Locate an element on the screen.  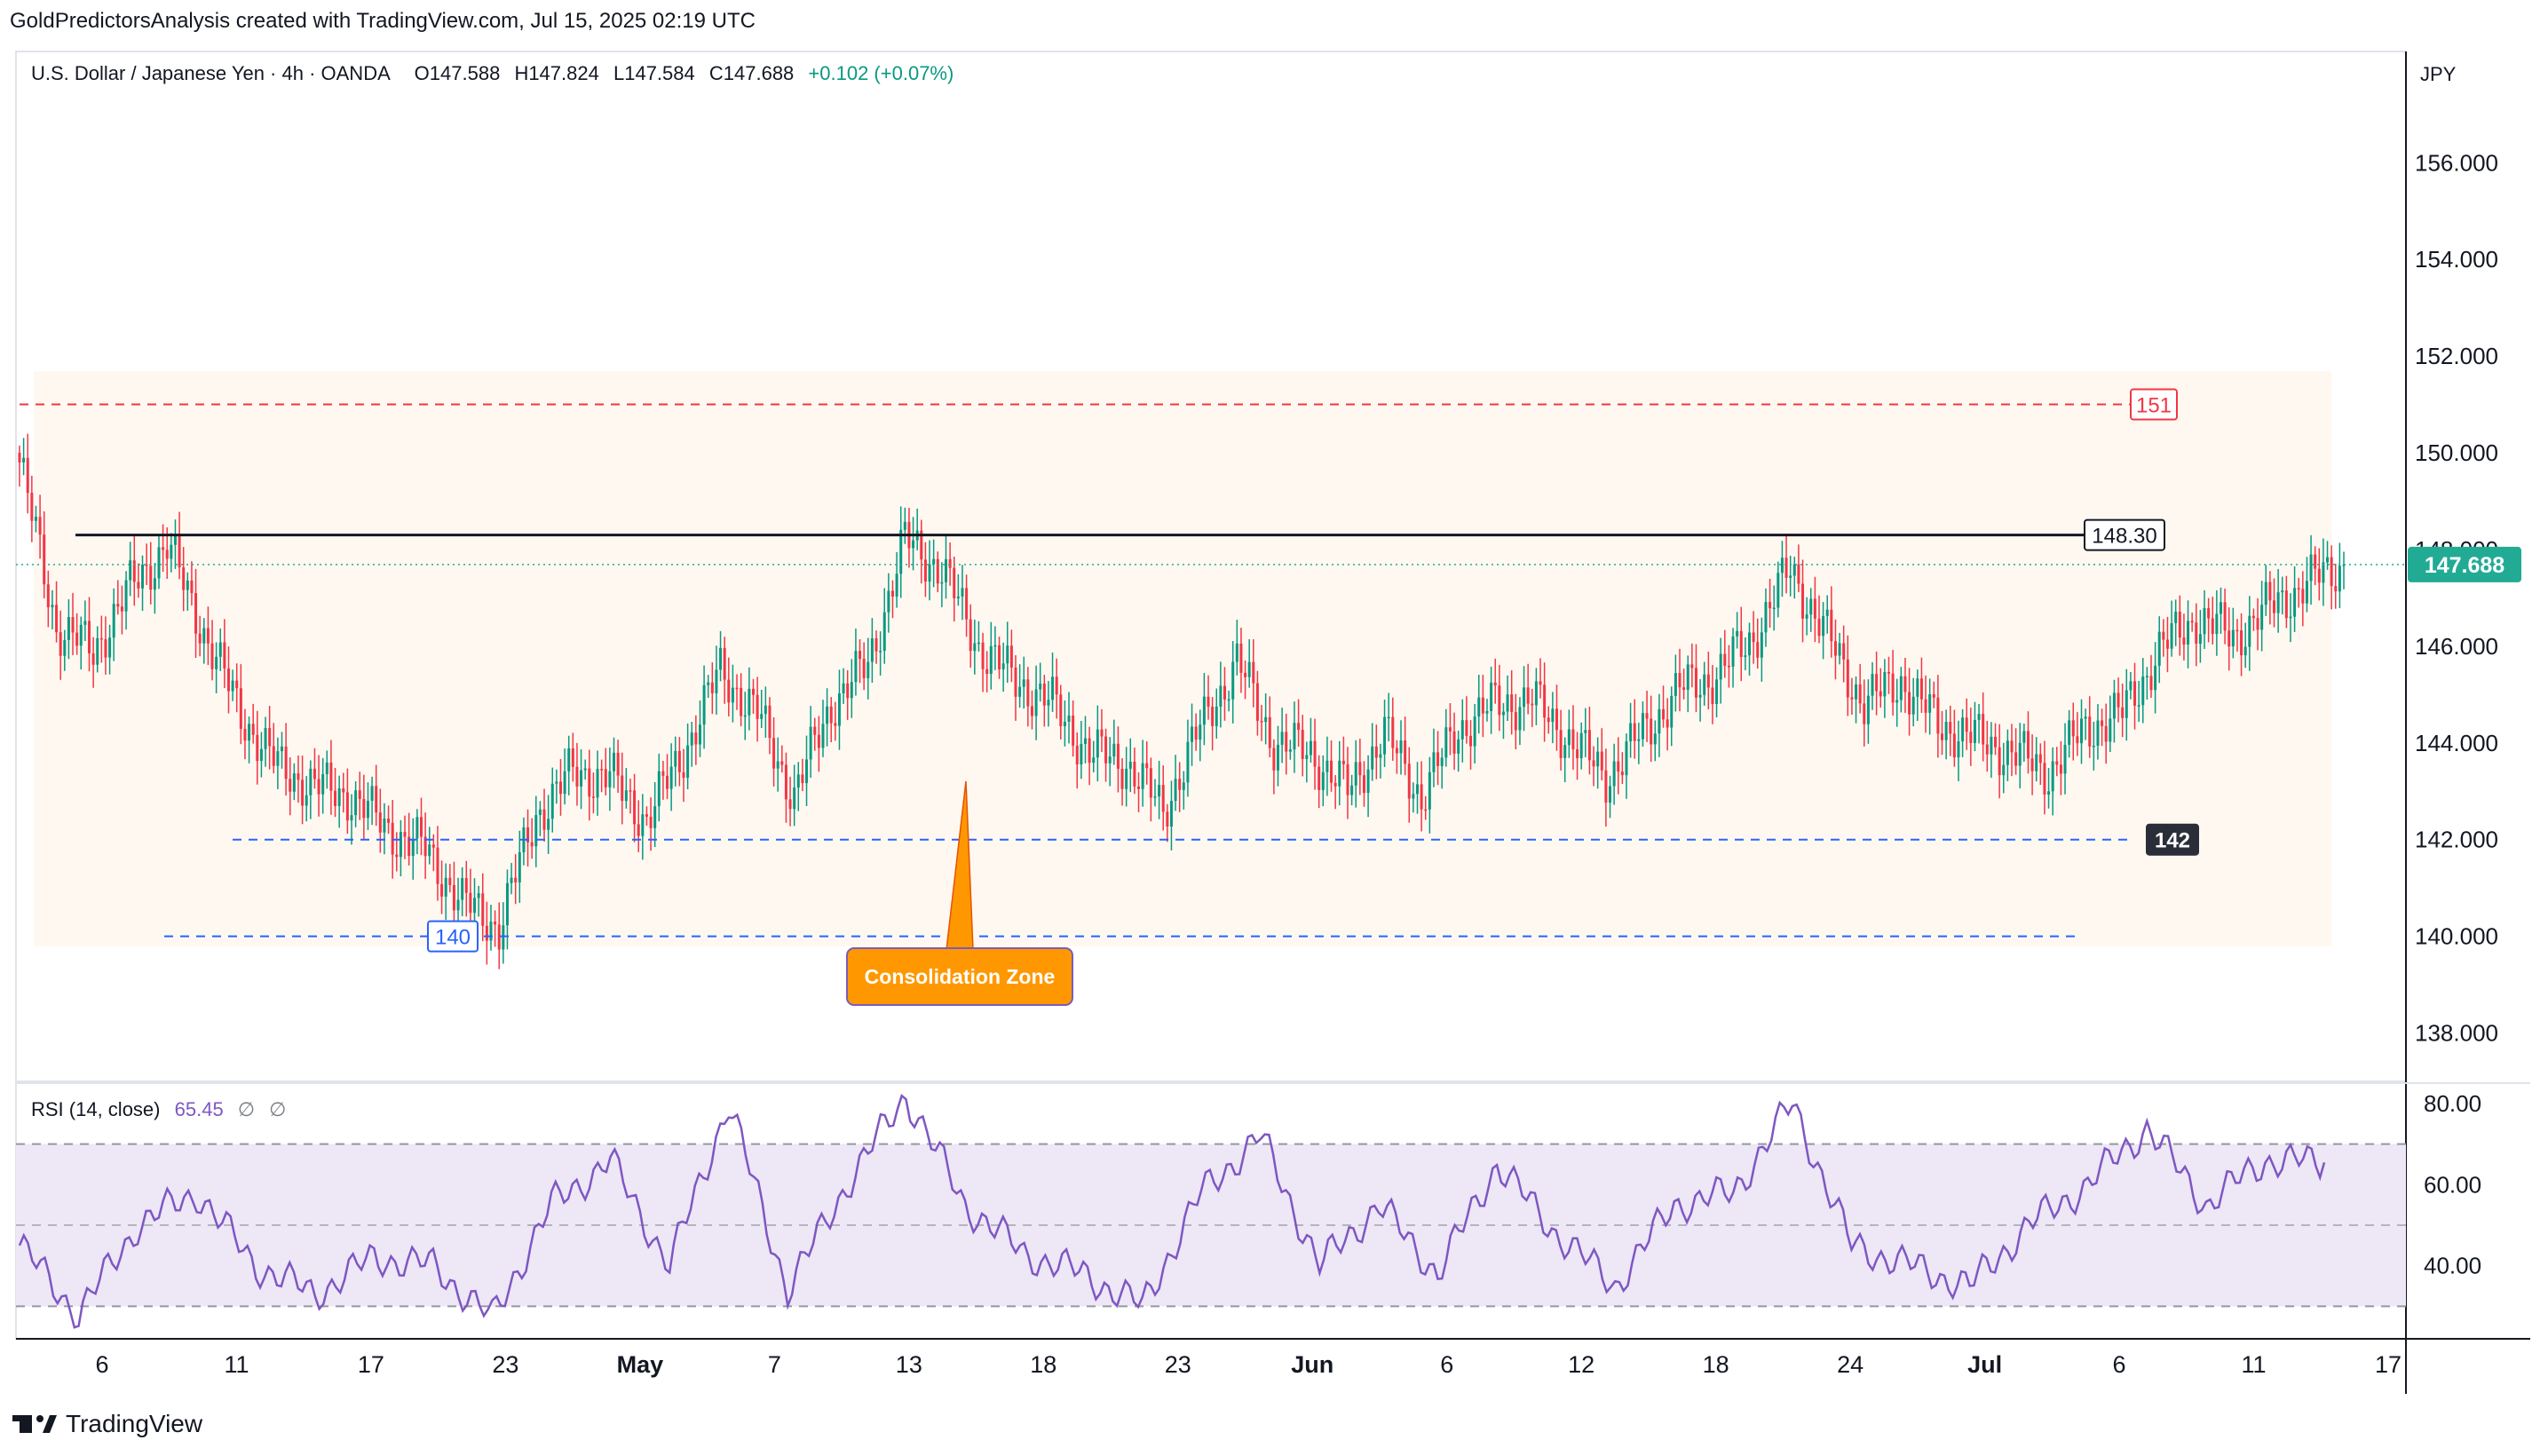
time-tick-label: 23 is located at coordinates (1178, 1364).